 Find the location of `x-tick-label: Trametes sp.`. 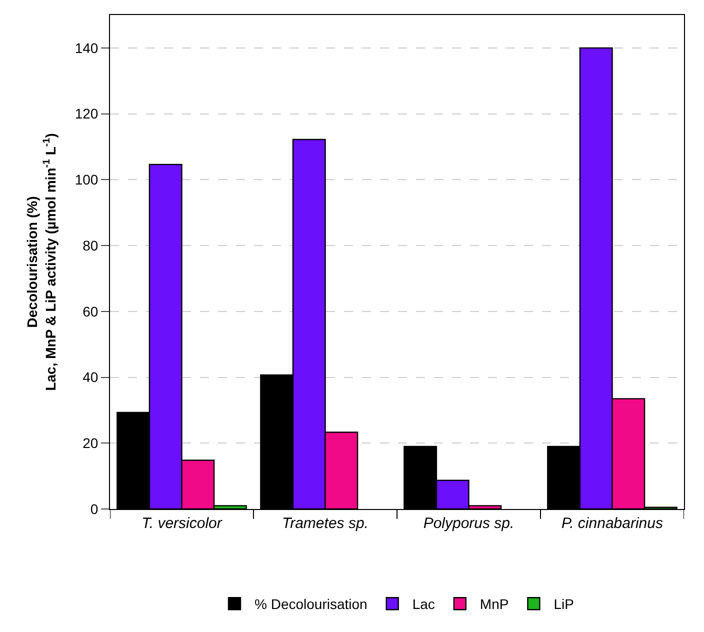

x-tick-label: Trametes sp. is located at coordinates (325, 523).